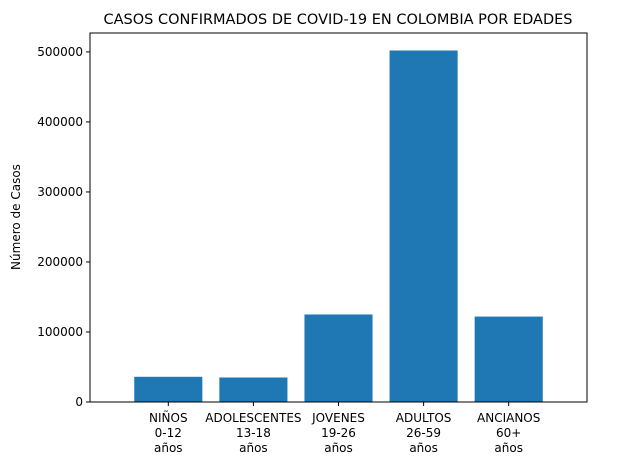 Image resolution: width=618 pixels, height=468 pixels. What do you see at coordinates (168, 389) in the screenshot?
I see `bar-niños` at bounding box center [168, 389].